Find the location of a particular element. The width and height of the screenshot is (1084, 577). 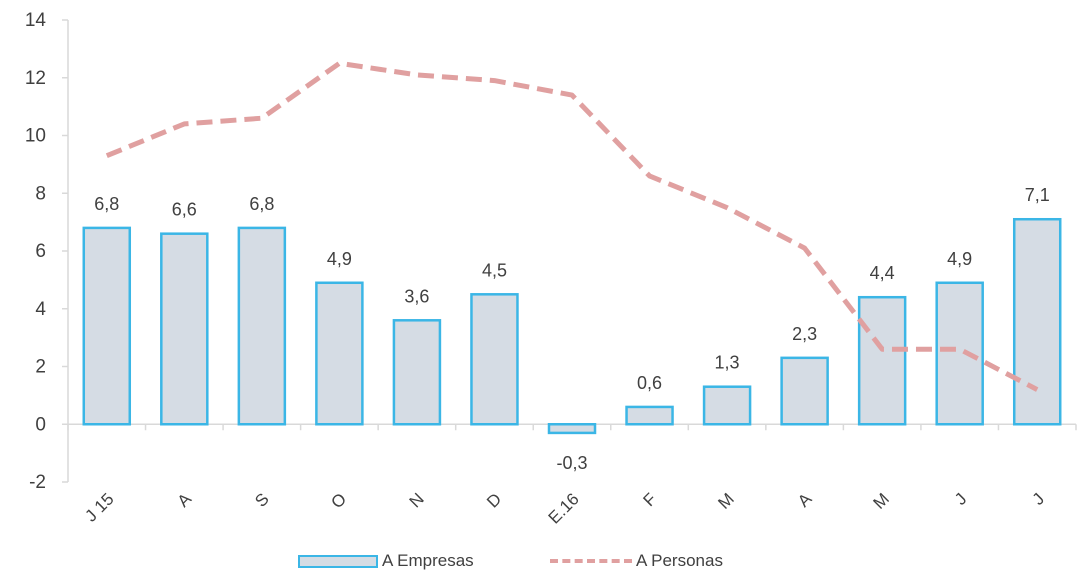

data-label: 6,6 is located at coordinates (184, 210).